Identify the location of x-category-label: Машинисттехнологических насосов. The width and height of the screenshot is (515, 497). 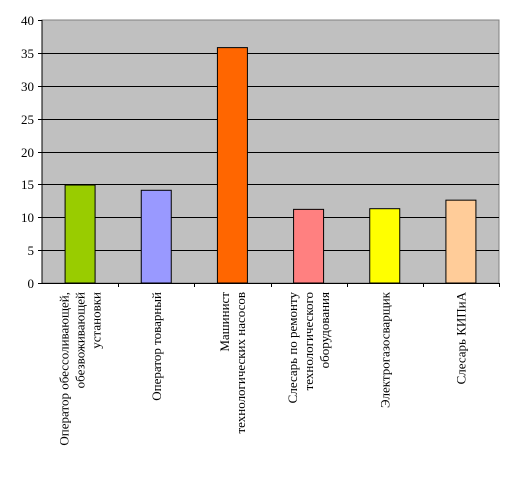
(232, 363).